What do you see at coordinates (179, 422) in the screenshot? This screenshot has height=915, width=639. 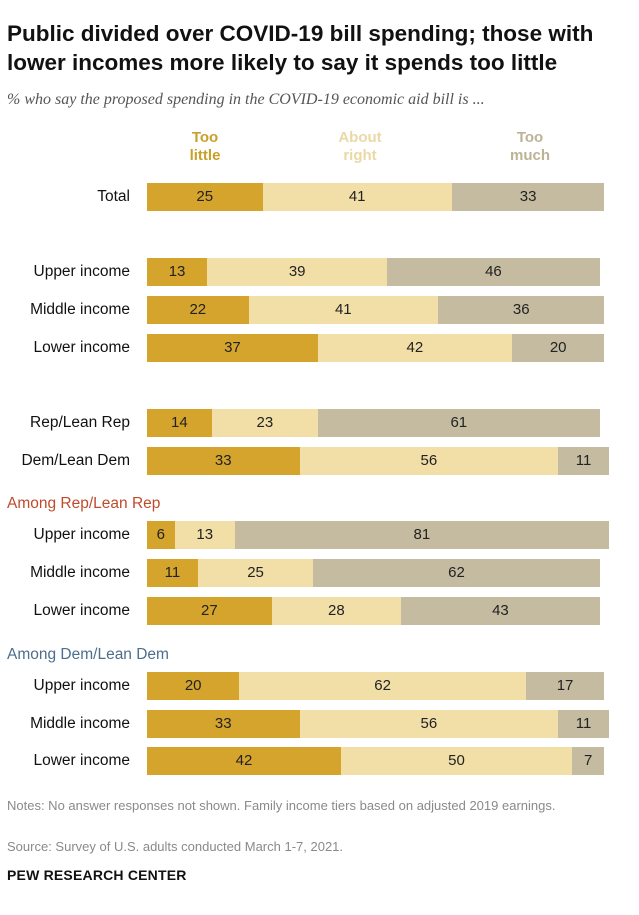 I see `data-label: 14` at bounding box center [179, 422].